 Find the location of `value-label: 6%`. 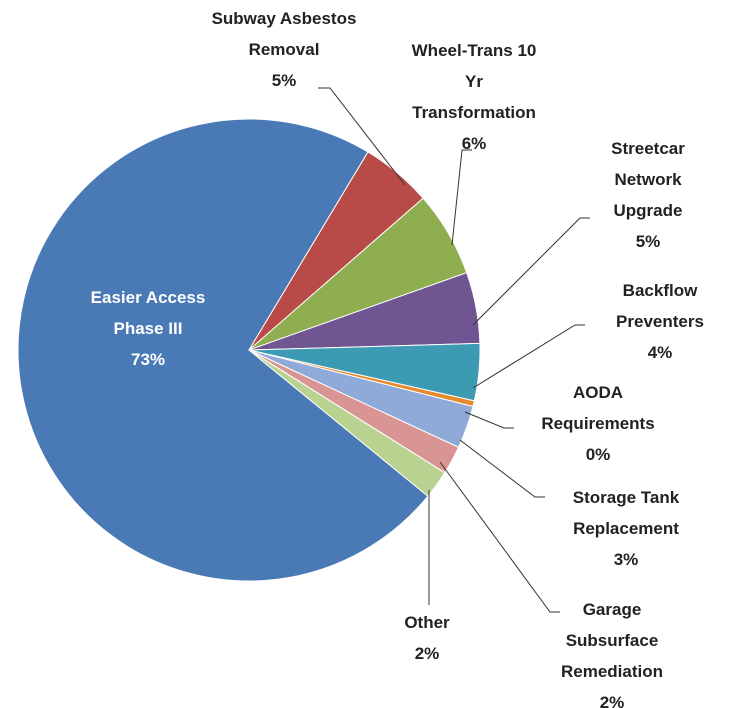

value-label: 6% is located at coordinates (474, 143).